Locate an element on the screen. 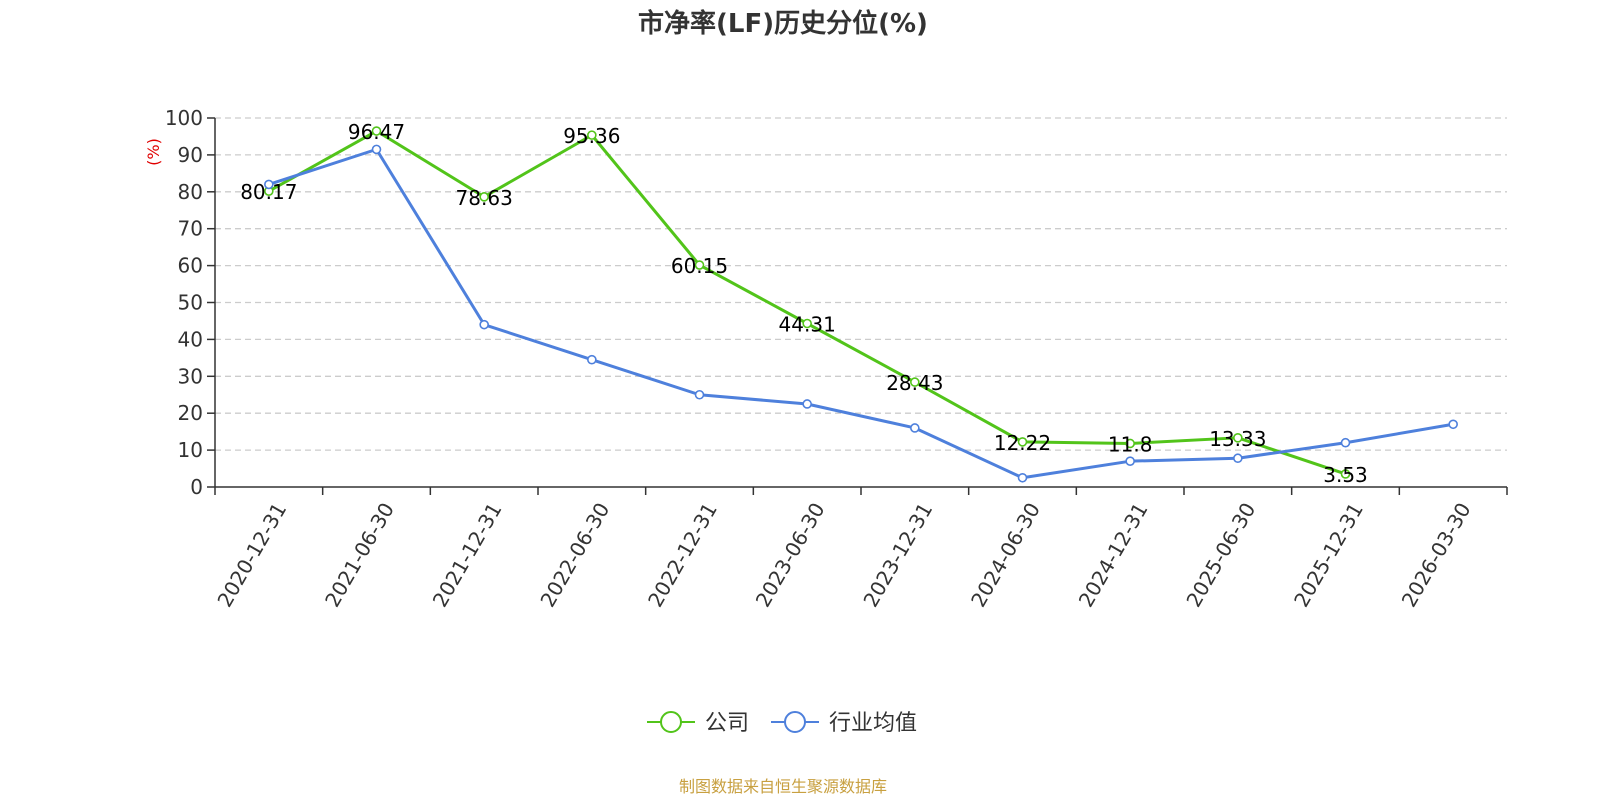  y-tick-label: 0 is located at coordinates (196, 487).